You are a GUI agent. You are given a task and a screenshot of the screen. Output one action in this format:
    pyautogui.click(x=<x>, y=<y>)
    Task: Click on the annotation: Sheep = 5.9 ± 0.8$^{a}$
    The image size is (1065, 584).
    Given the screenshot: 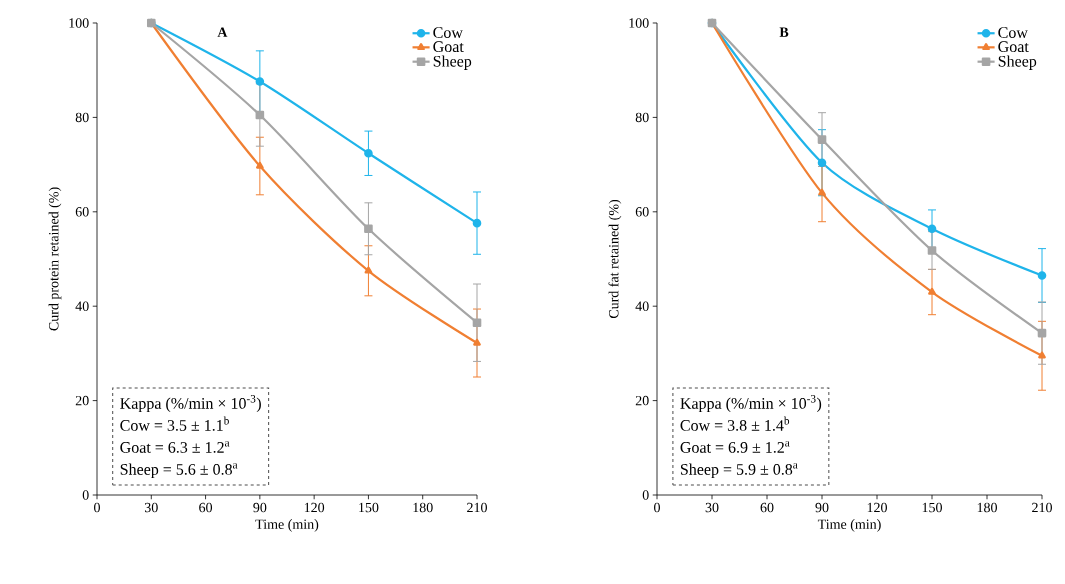 What is the action you would take?
    pyautogui.click(x=739, y=471)
    